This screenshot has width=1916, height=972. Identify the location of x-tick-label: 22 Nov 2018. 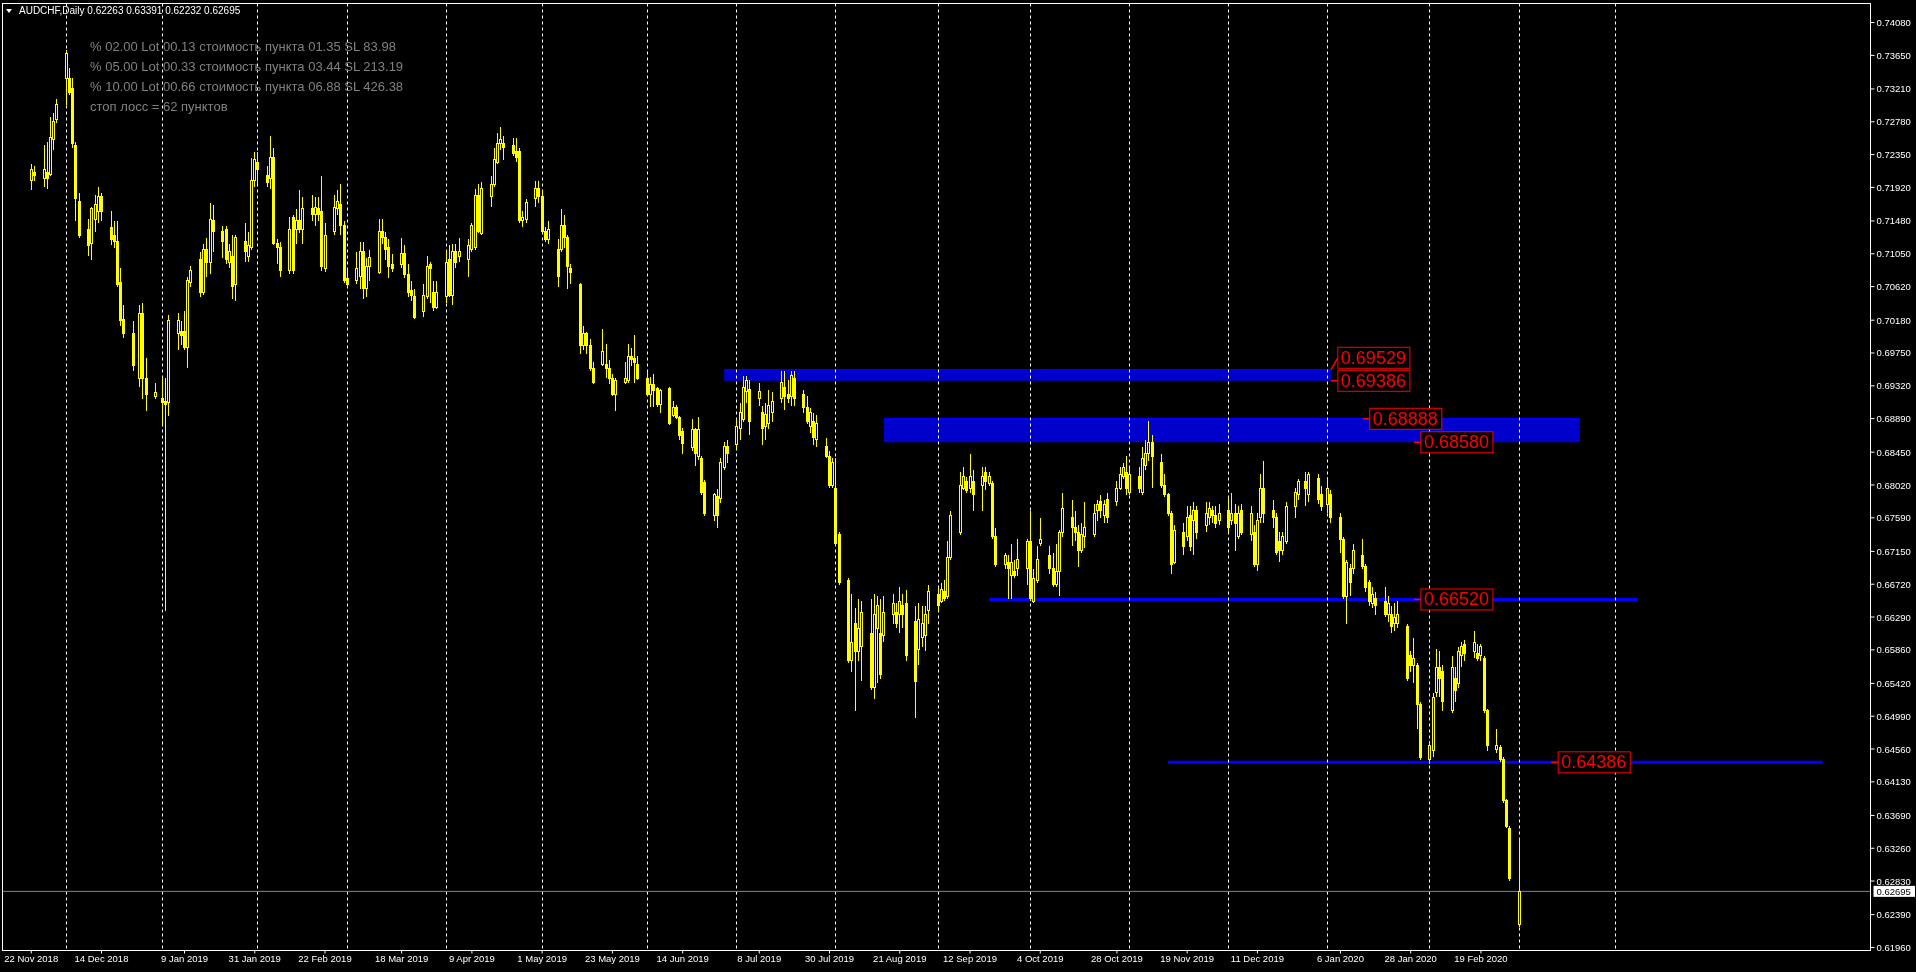
(31, 958).